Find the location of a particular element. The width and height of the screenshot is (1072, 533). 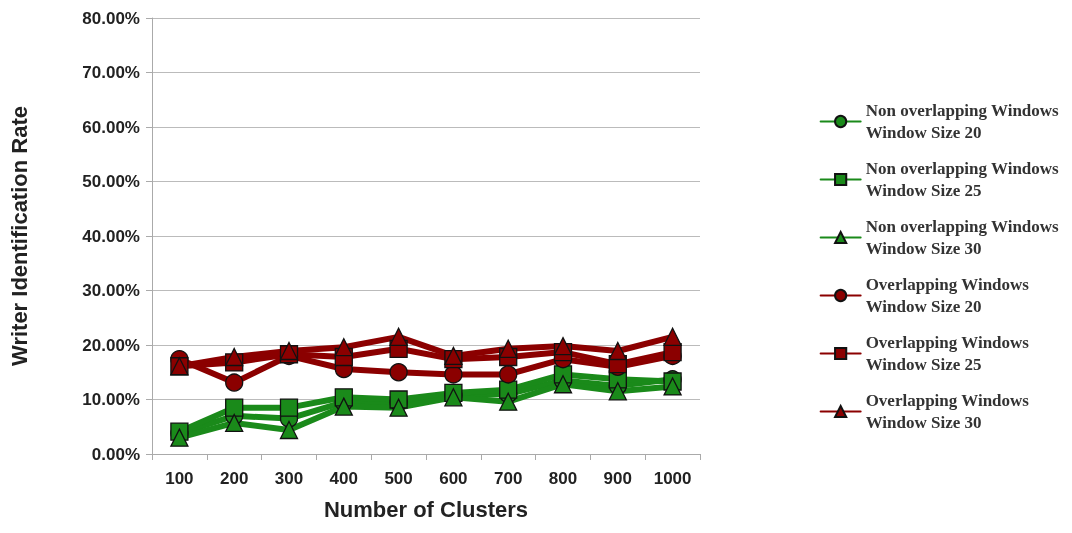

y-tick-label: 0.00% is located at coordinates (115, 454).